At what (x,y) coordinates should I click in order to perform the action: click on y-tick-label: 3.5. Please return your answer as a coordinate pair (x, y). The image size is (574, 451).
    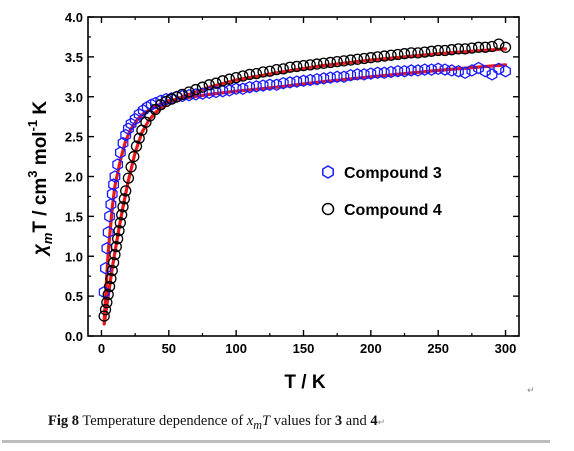
    Looking at the image, I should click on (74, 57).